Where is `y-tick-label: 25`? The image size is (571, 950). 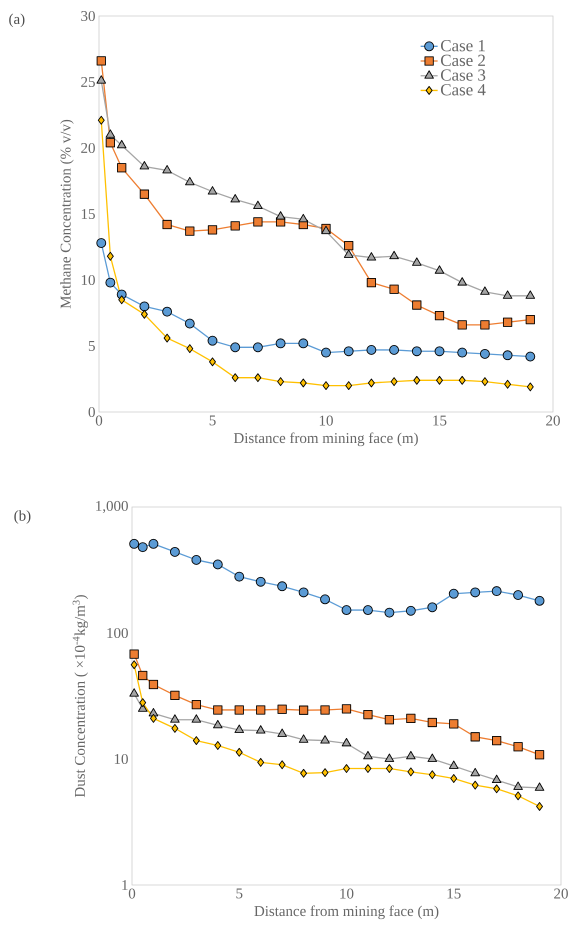
y-tick-label: 25 is located at coordinates (88, 82).